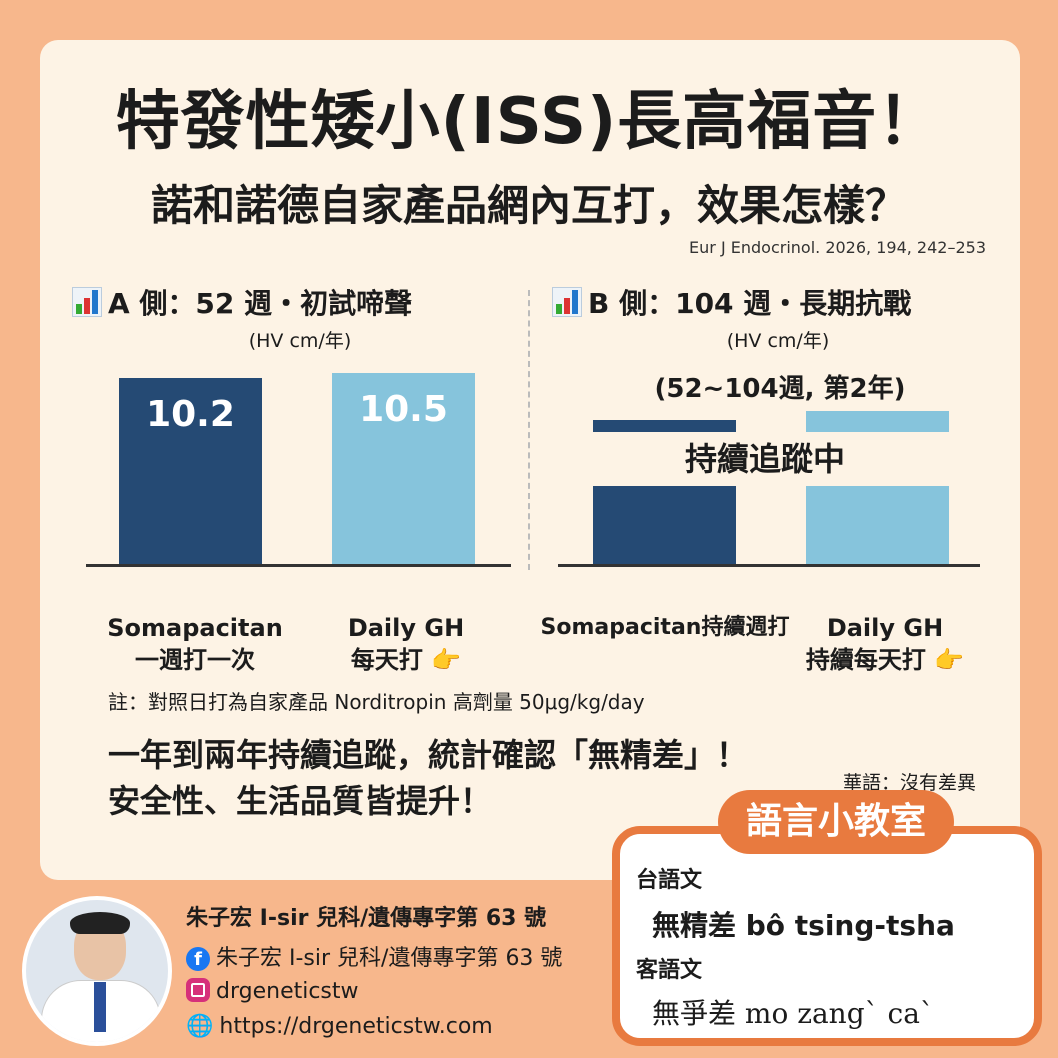 The height and width of the screenshot is (1058, 1058). I want to click on bar-value-label: 10.5, so click(403, 409).